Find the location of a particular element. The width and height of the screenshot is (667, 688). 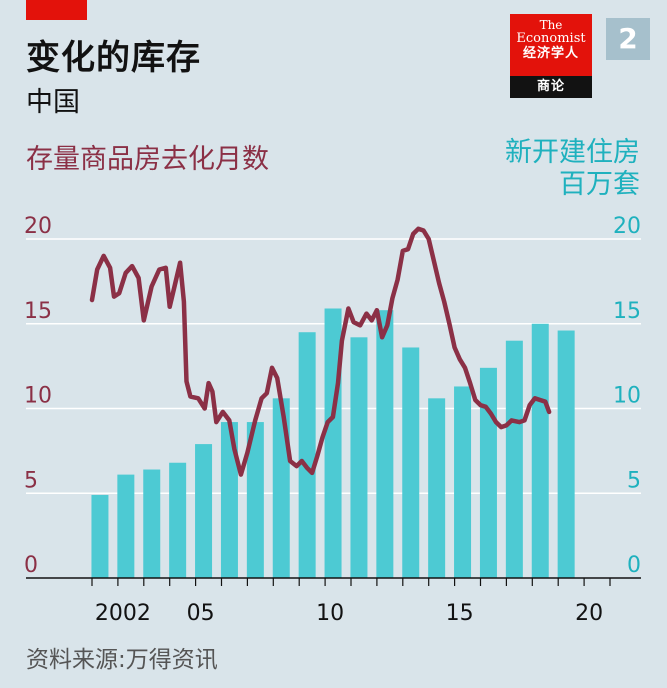

bar-2012 is located at coordinates (385, 444).